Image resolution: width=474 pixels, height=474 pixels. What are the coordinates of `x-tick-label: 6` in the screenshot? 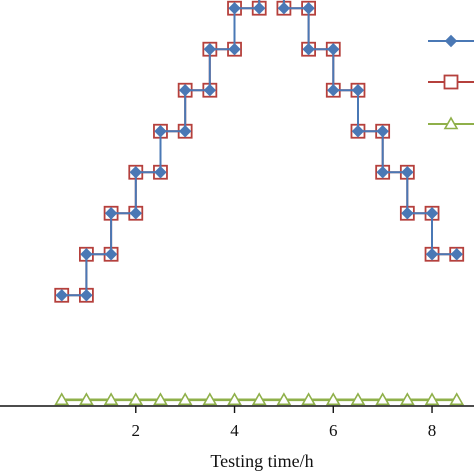 It's located at (333, 430).